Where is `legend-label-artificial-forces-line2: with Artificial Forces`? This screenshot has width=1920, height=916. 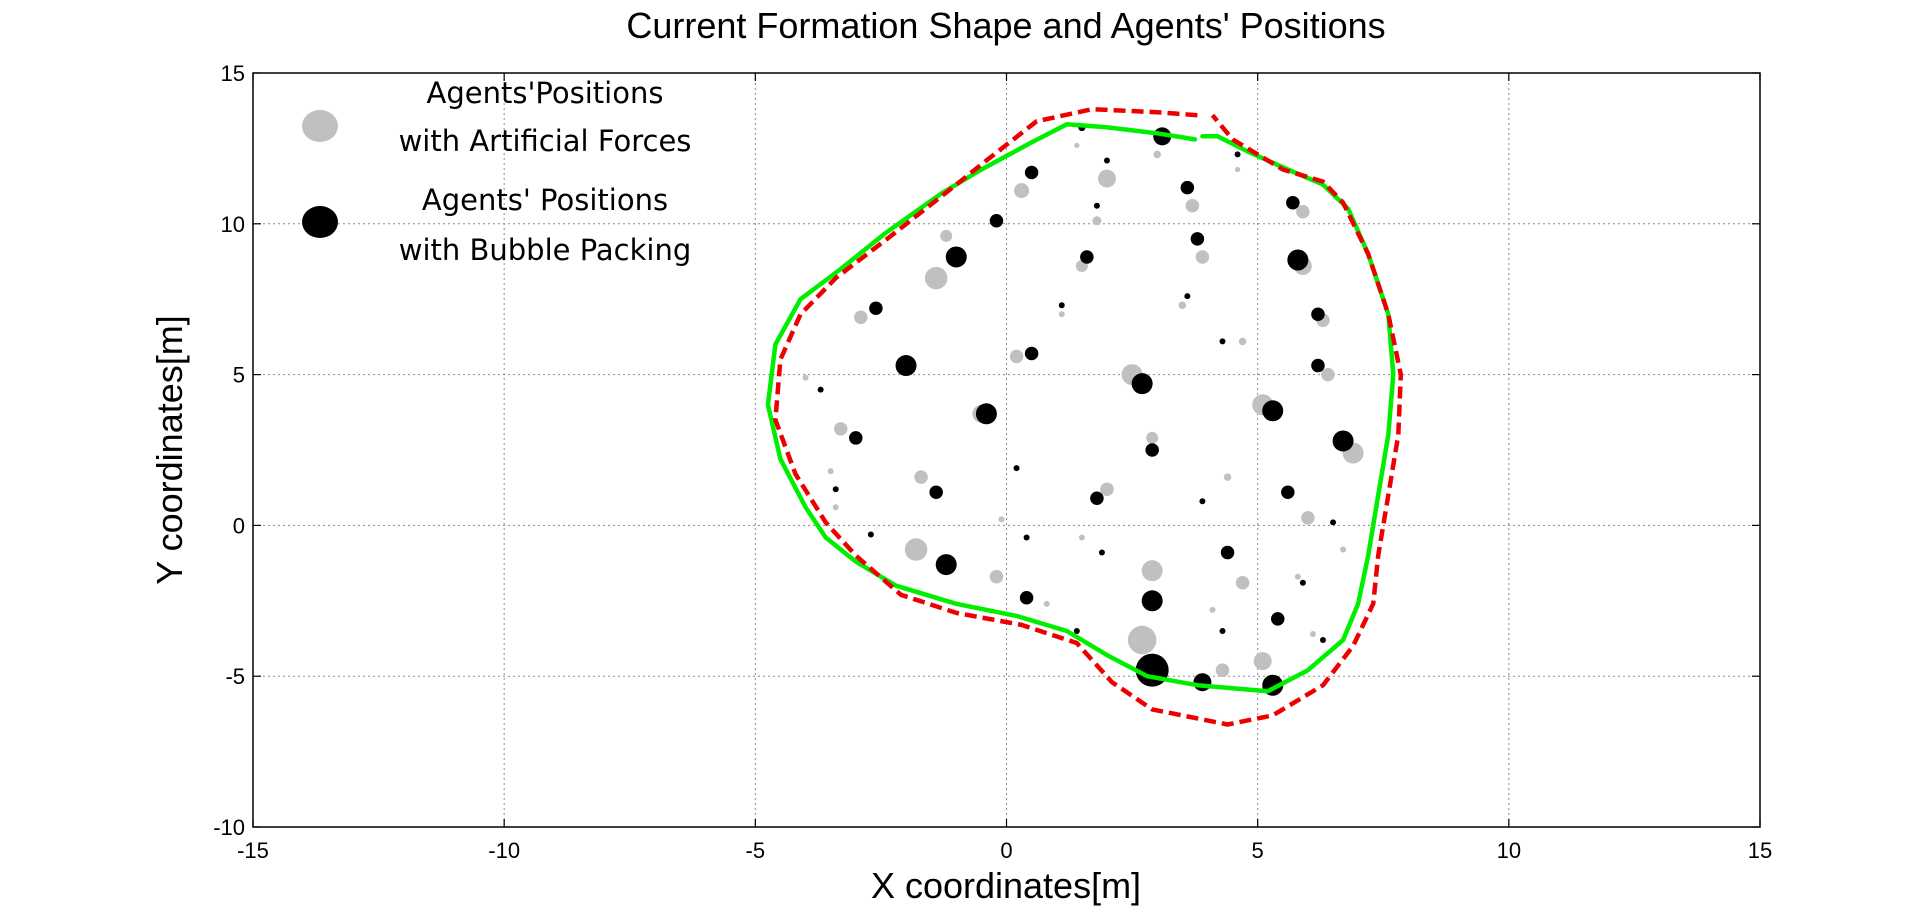
legend-label-artificial-forces-line2: with Artificial Forces is located at coordinates (545, 141).